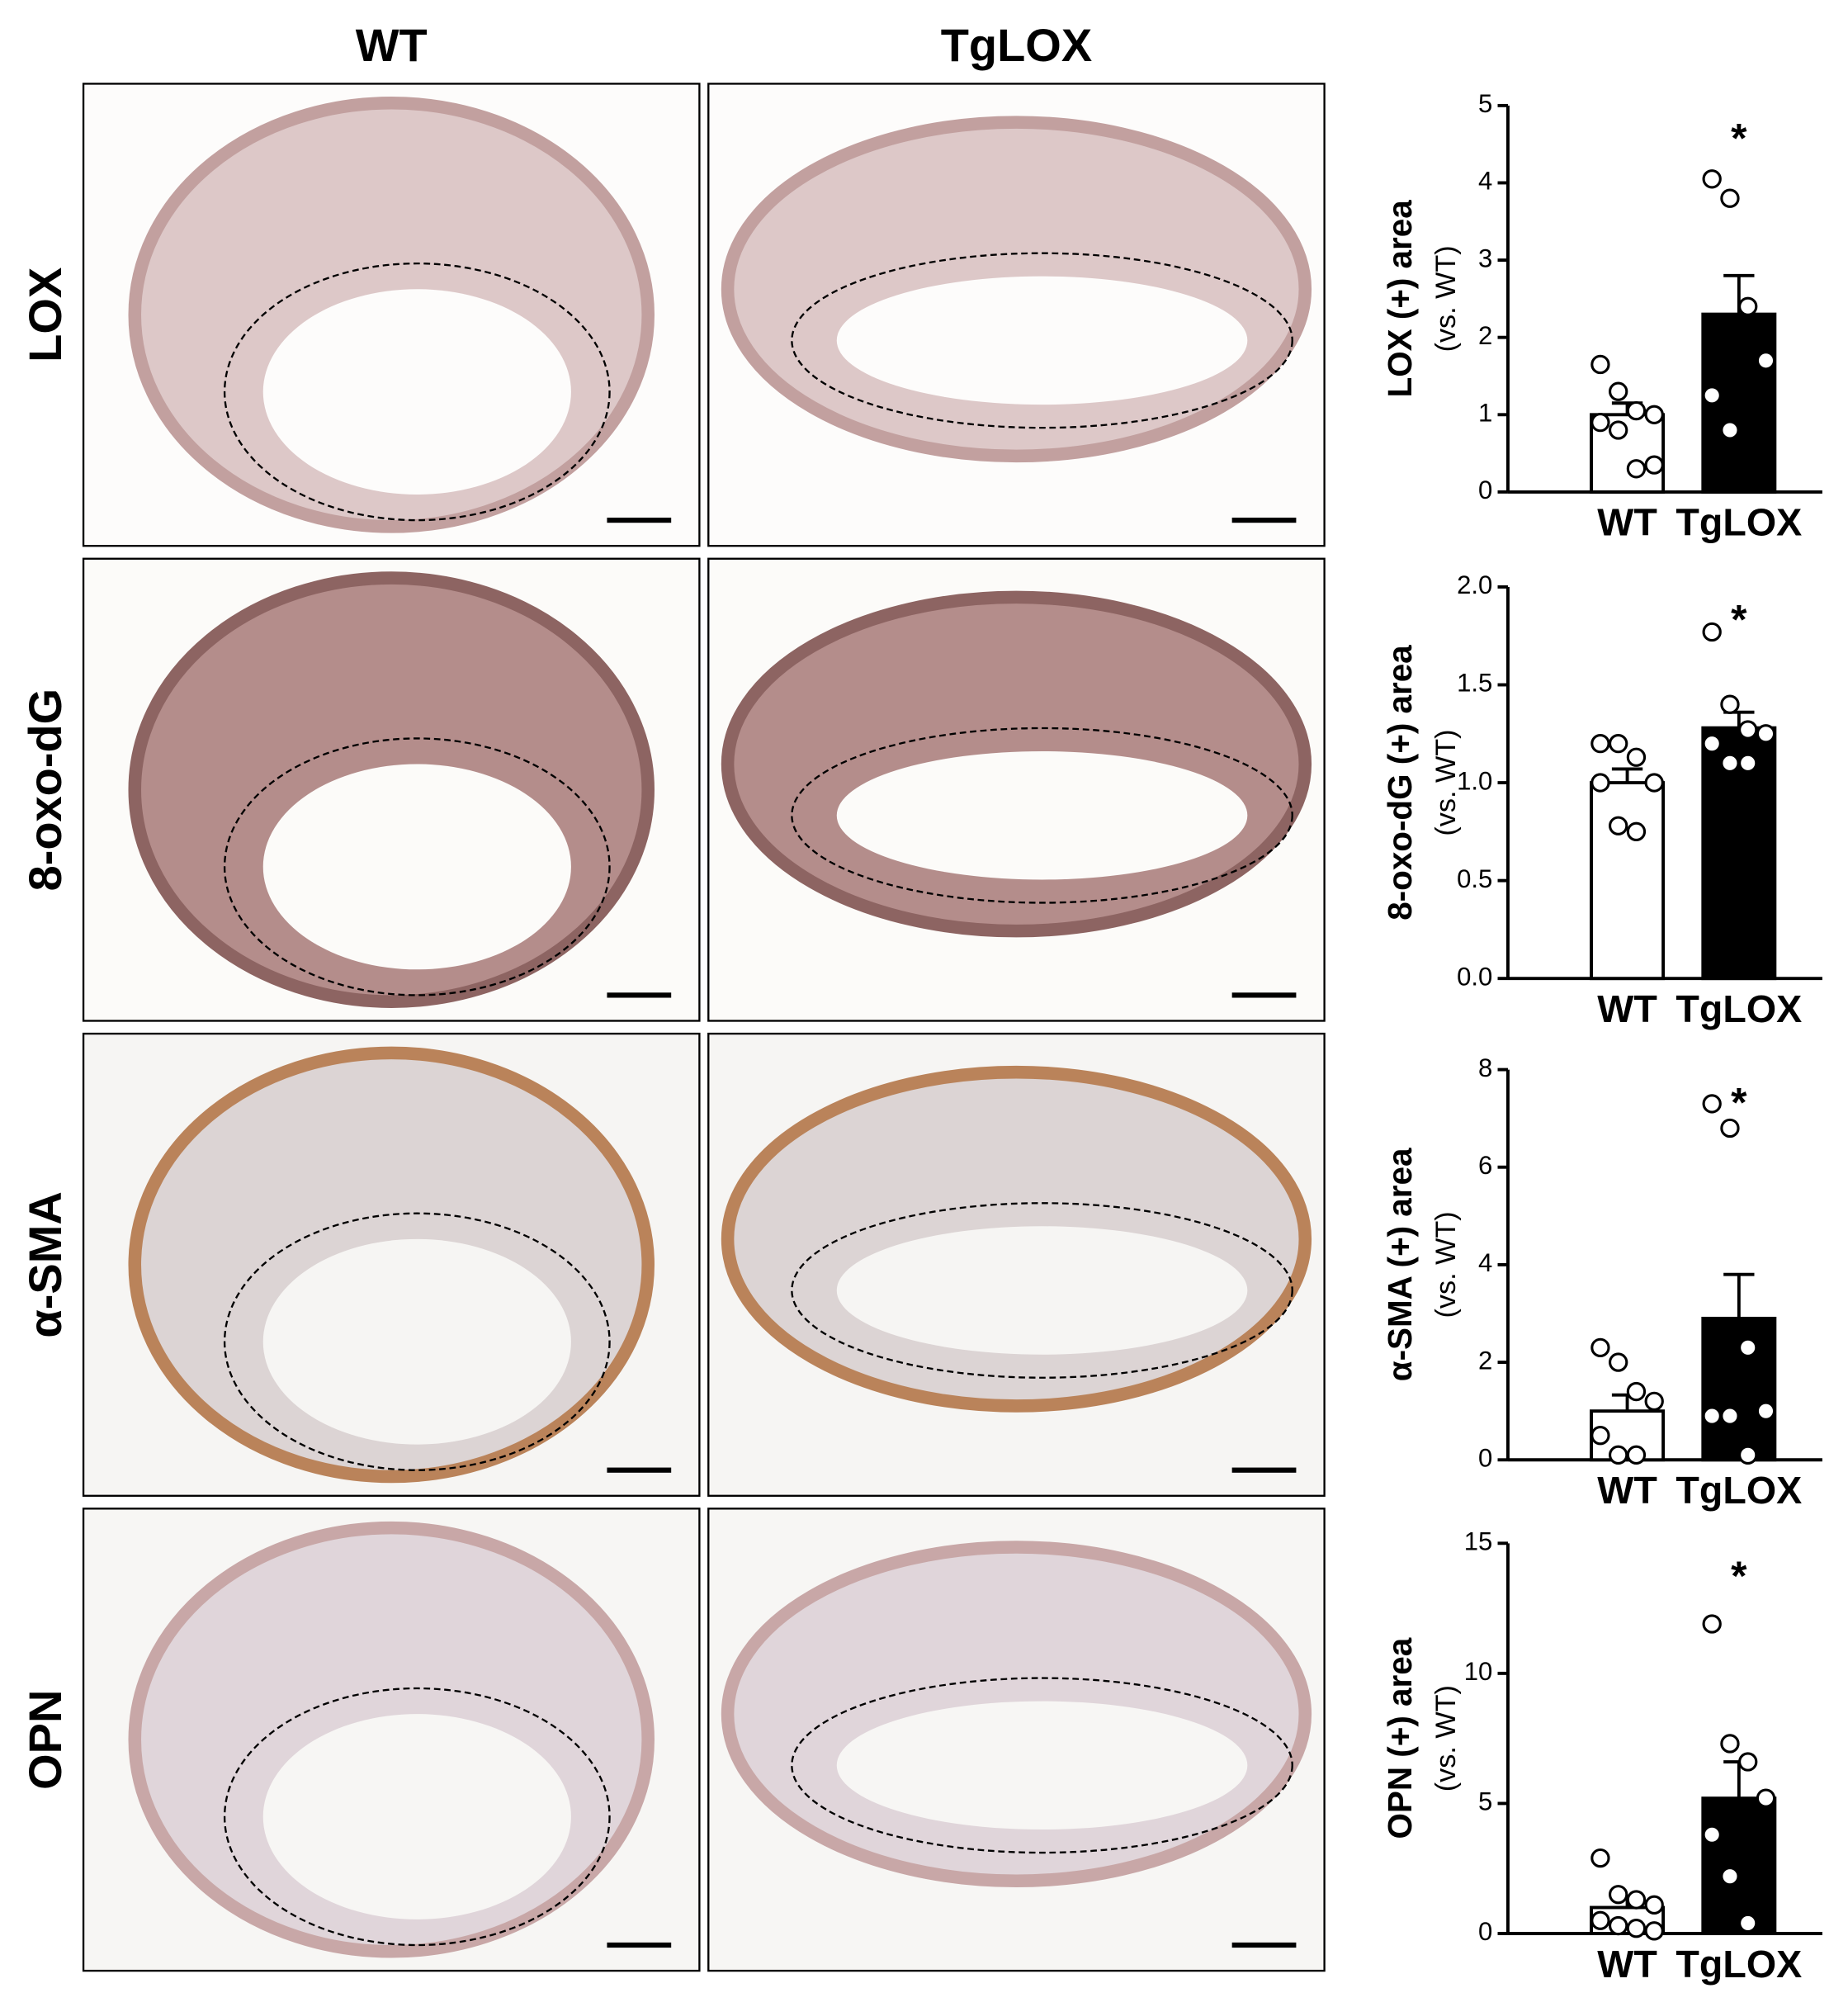 The height and width of the screenshot is (2007, 1848). Describe the element at coordinates (45, 314) in the screenshot. I see `row-label: LOX` at that location.